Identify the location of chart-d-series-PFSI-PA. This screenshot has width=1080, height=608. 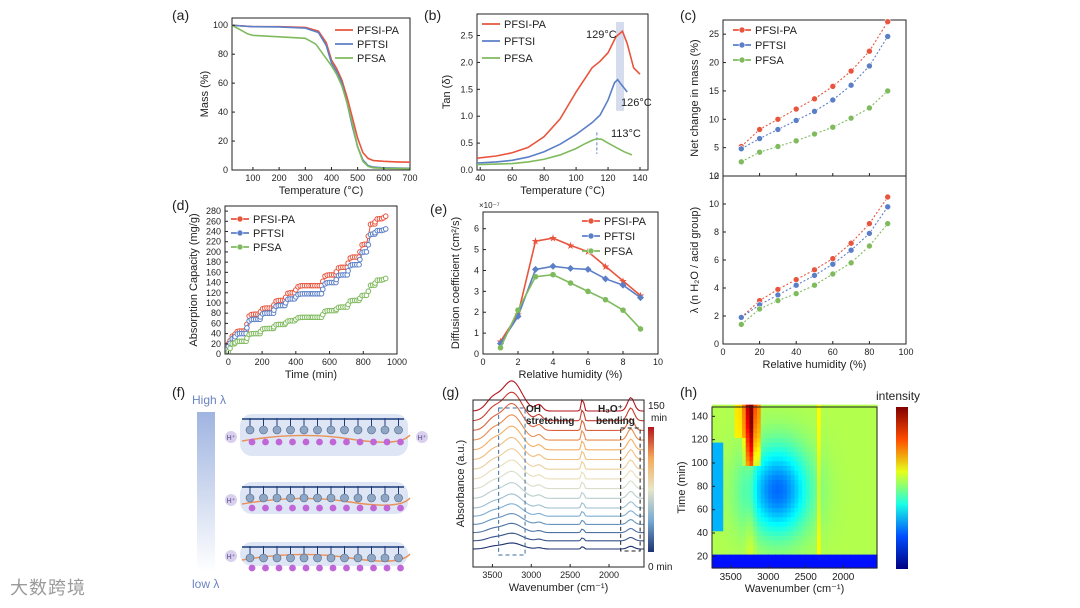
(306, 280).